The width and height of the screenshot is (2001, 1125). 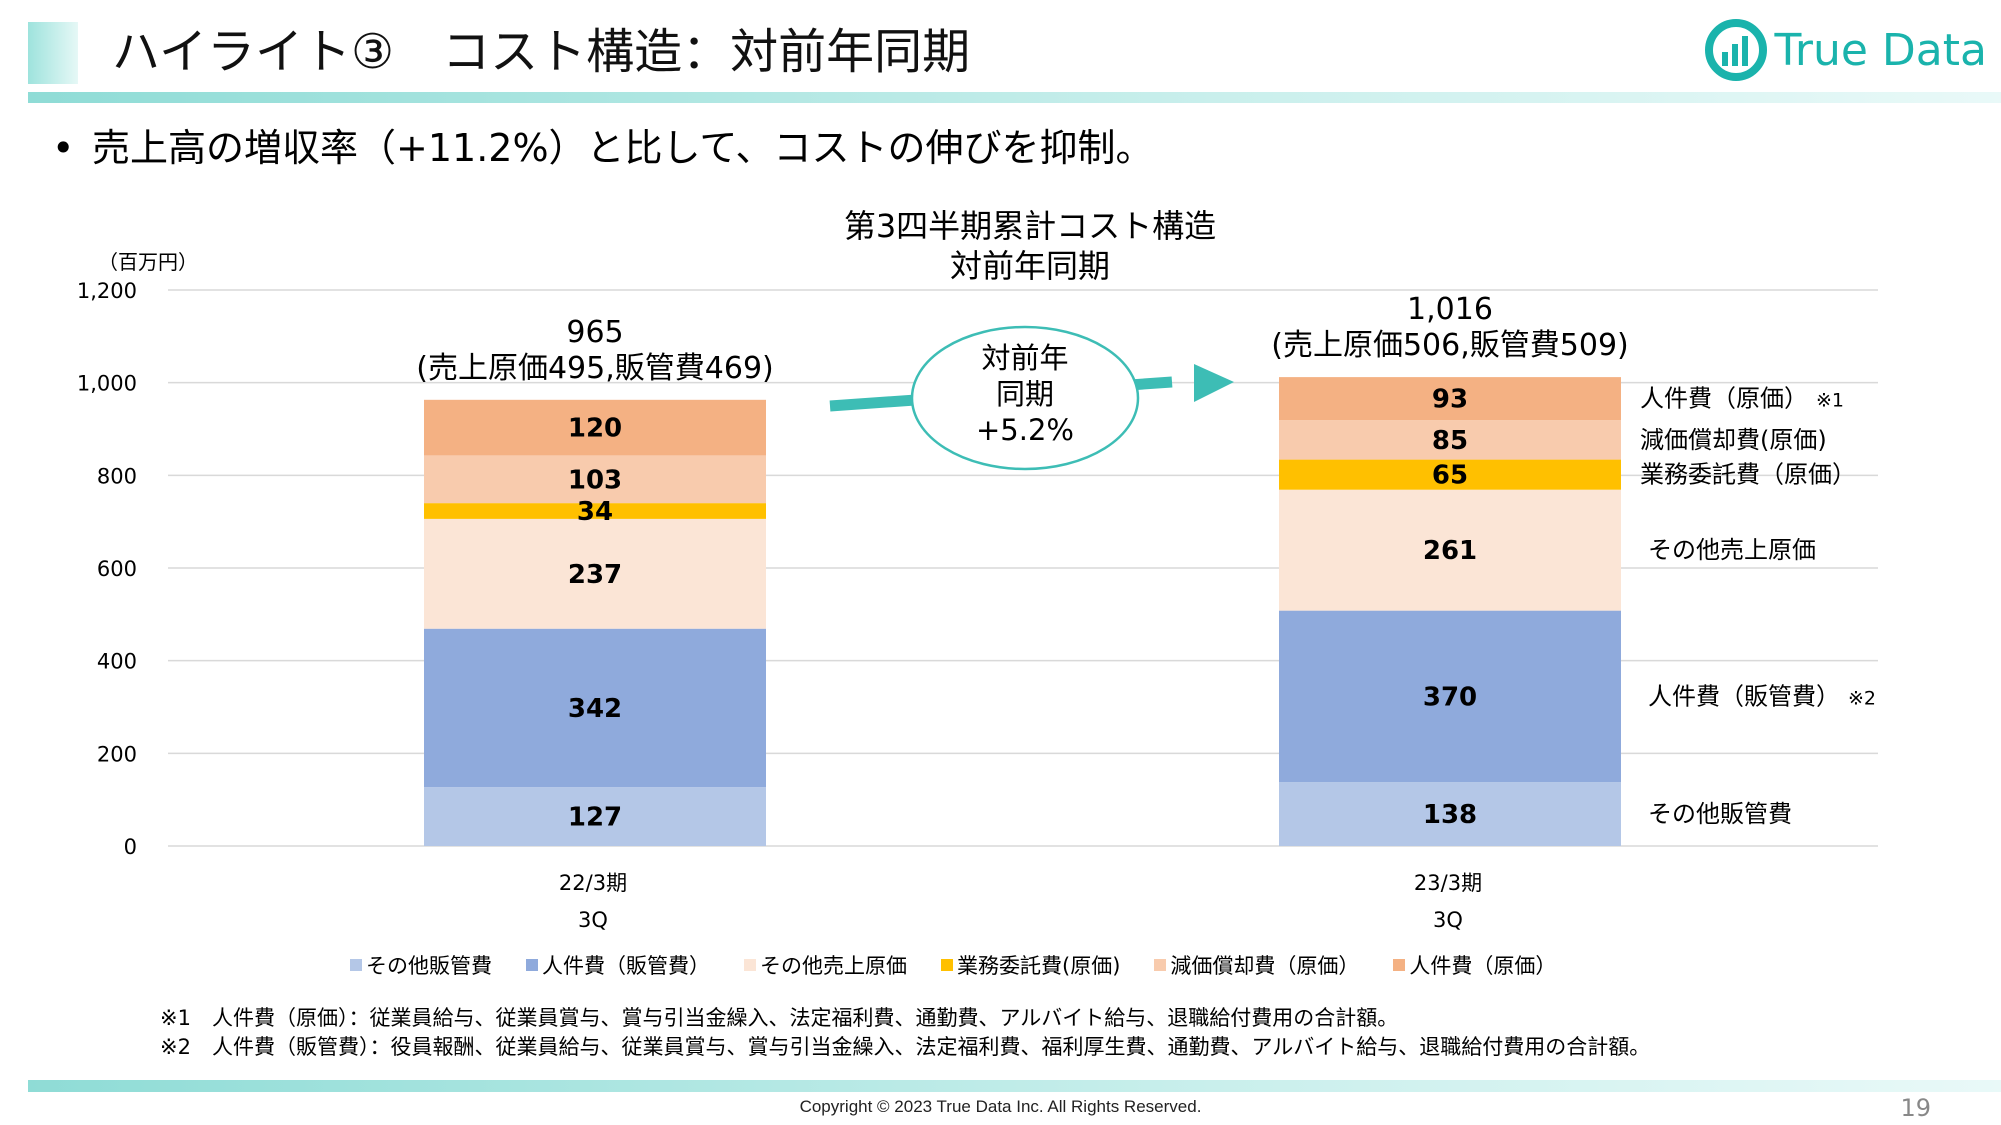 I want to click on segment-value-label: 34, so click(x=595, y=512).